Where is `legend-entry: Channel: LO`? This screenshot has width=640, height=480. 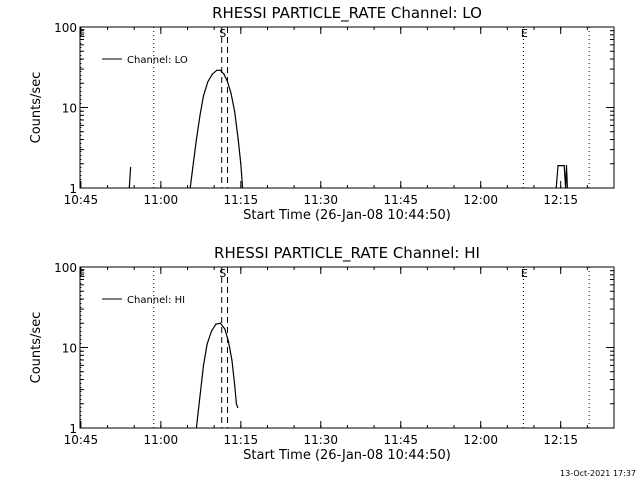
legend-entry: Channel: LO is located at coordinates (157, 60).